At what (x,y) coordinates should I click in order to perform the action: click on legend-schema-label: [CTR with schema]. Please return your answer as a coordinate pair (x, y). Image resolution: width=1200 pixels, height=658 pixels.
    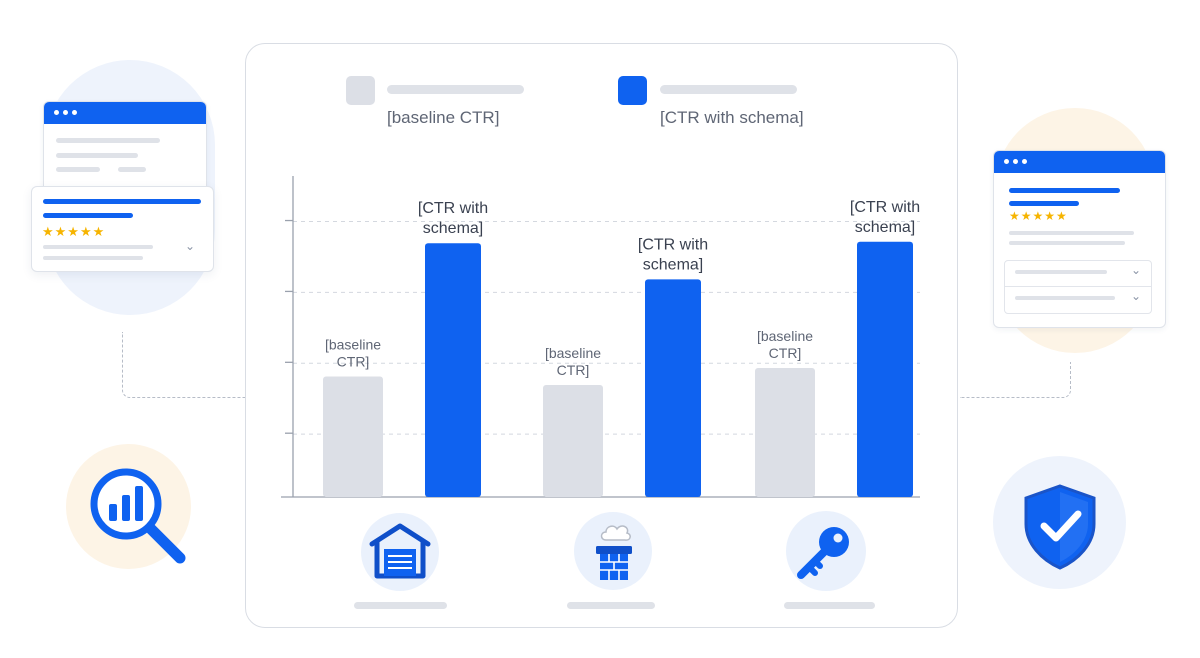
    Looking at the image, I should click on (732, 117).